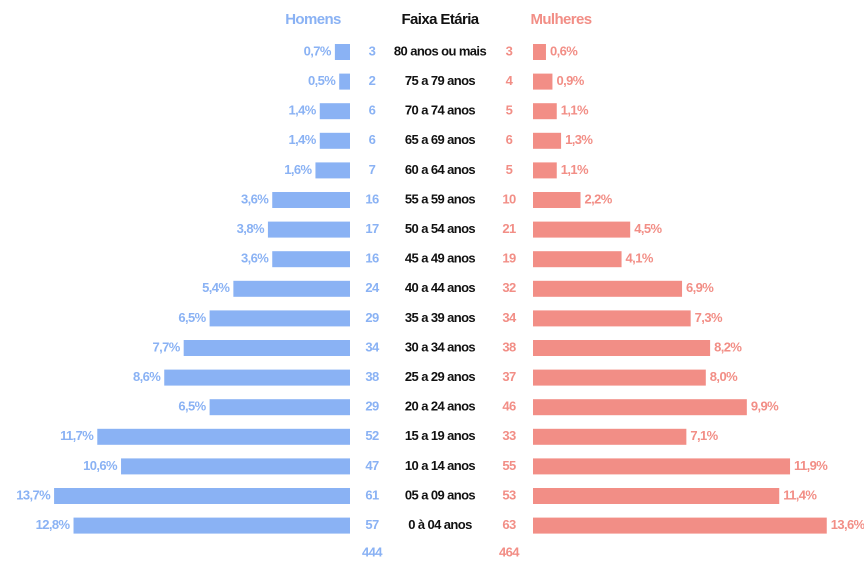 The image size is (864, 561). What do you see at coordinates (372, 551) in the screenshot?
I see `total-label: 444` at bounding box center [372, 551].